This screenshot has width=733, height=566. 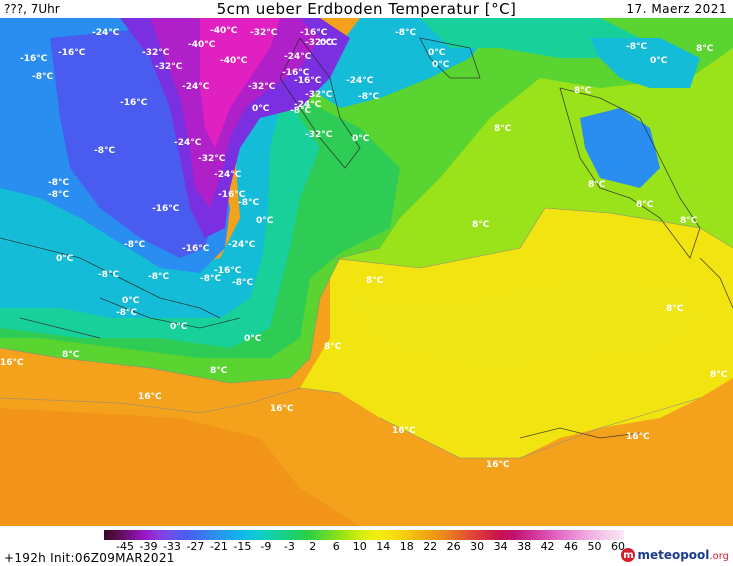 What do you see at coordinates (364, 535) in the screenshot?
I see `colour-scale-fill` at bounding box center [364, 535].